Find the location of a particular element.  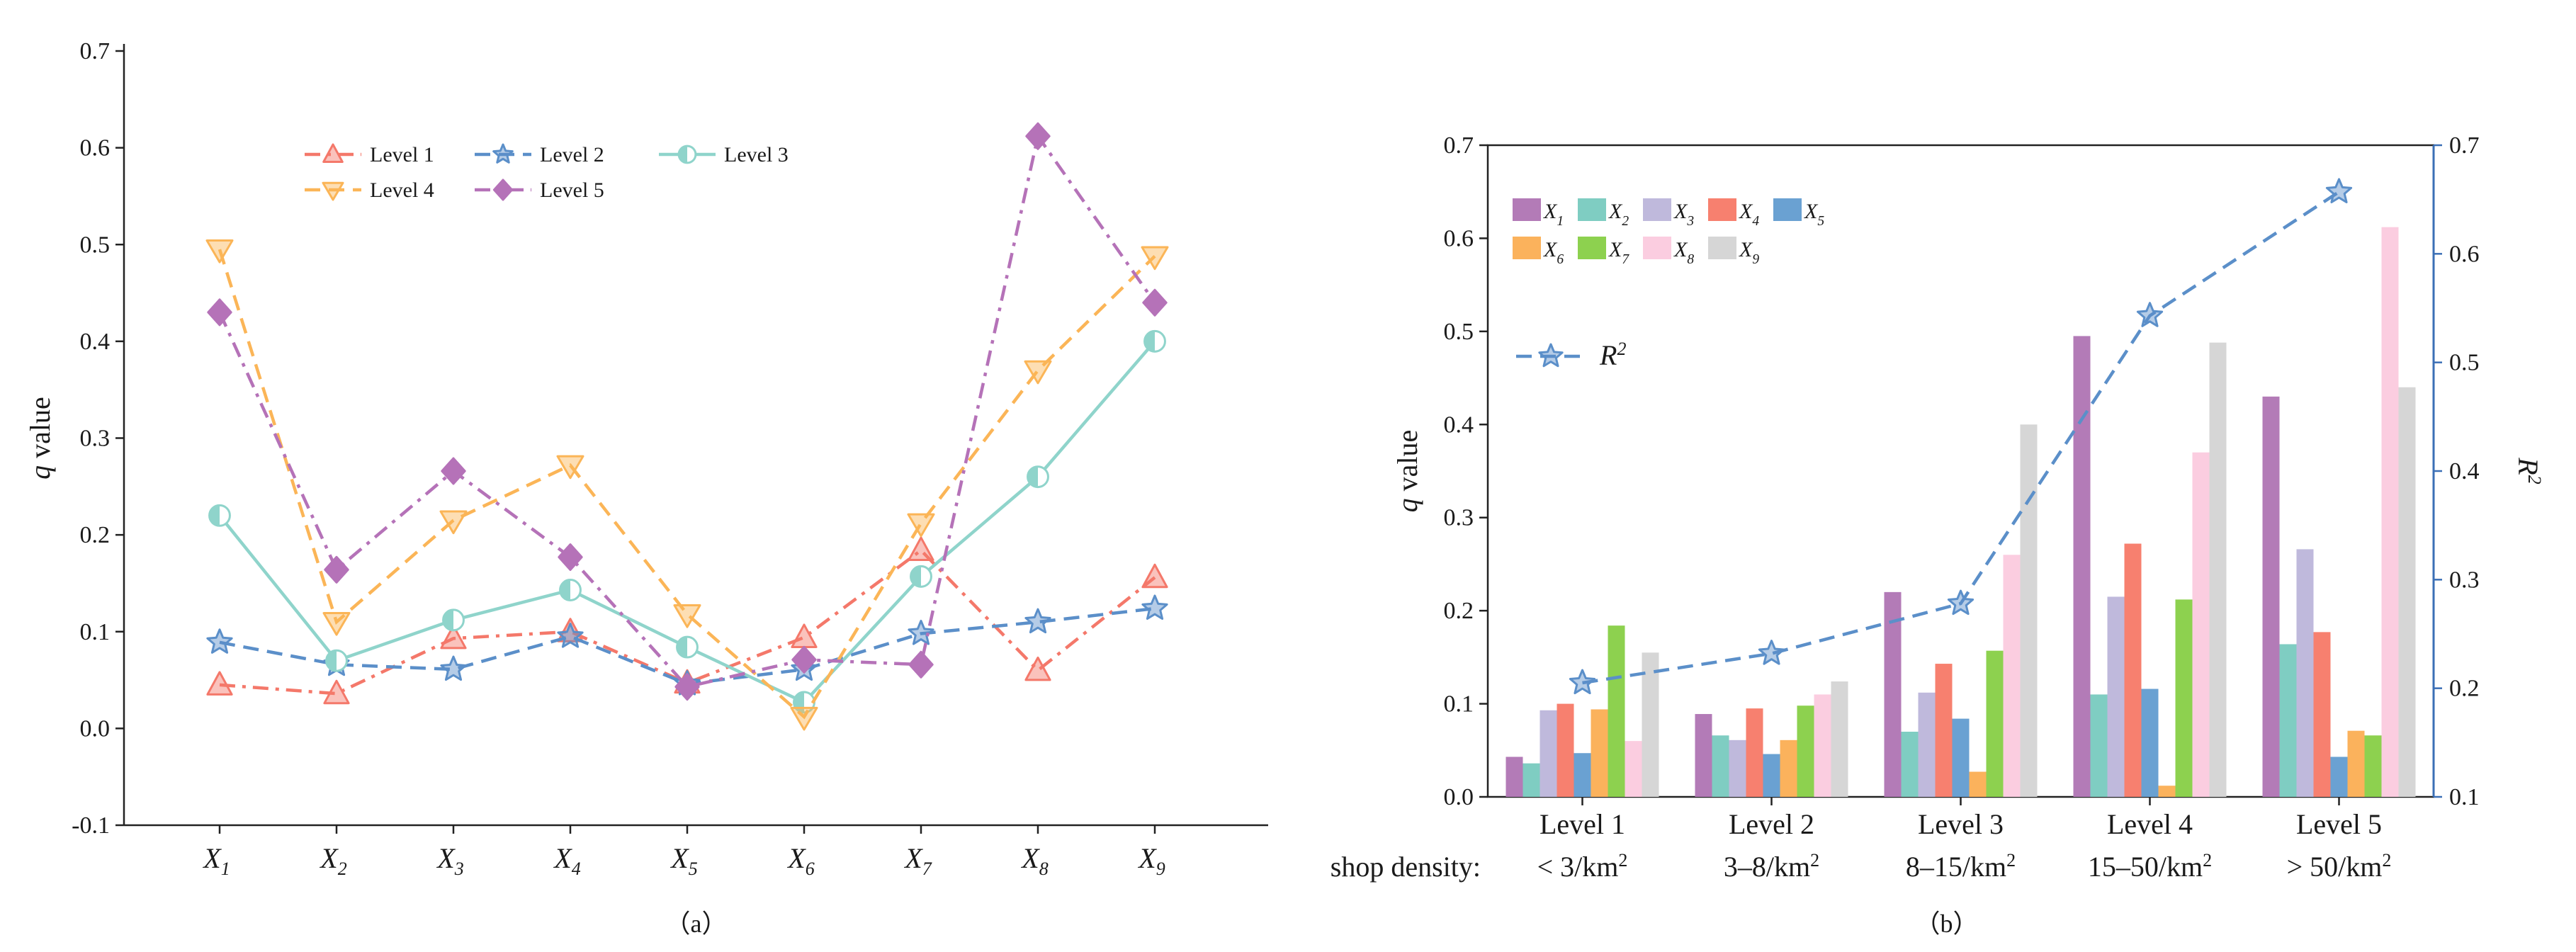

a-x-tick-label: X7 is located at coordinates (917, 861).